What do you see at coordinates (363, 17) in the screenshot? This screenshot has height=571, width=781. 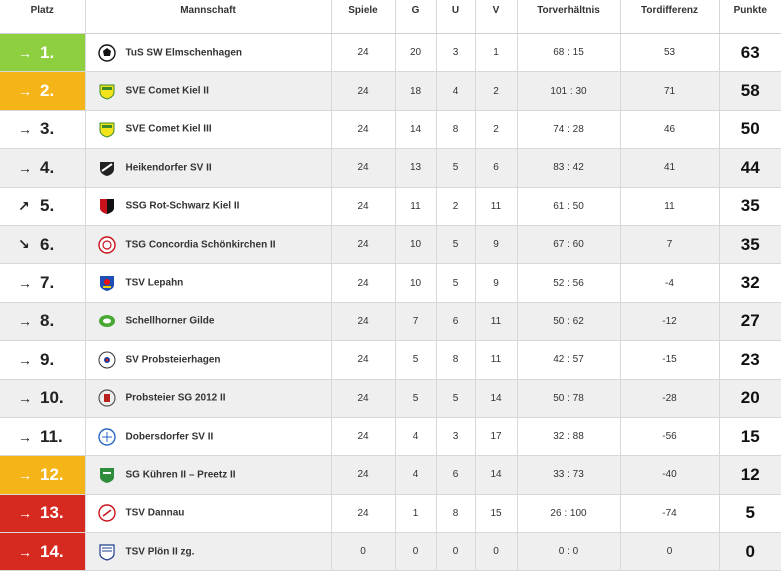 I see `header-spiele: Spiele` at bounding box center [363, 17].